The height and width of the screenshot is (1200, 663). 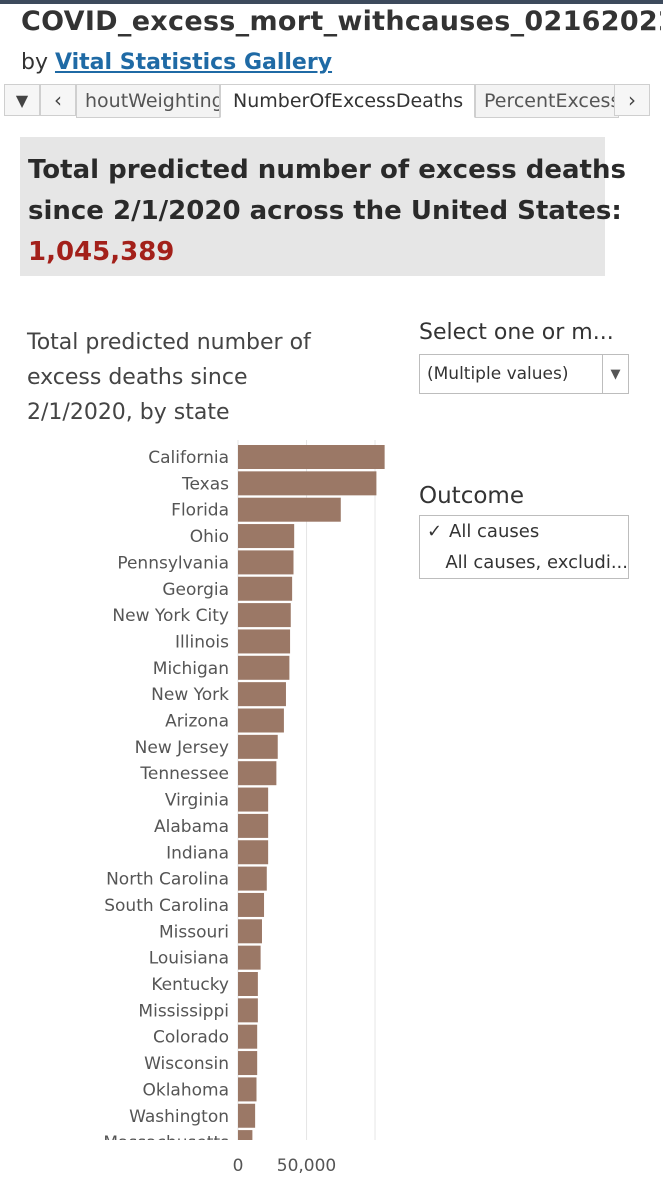 What do you see at coordinates (494, 531) in the screenshot?
I see `outcome-option-label: All causes` at bounding box center [494, 531].